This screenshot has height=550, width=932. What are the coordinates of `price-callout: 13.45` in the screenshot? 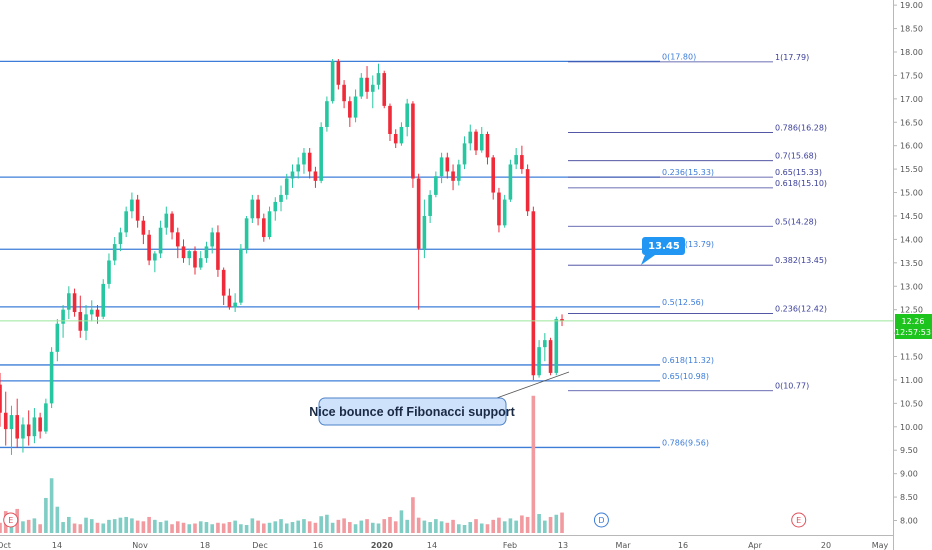 It's located at (663, 251).